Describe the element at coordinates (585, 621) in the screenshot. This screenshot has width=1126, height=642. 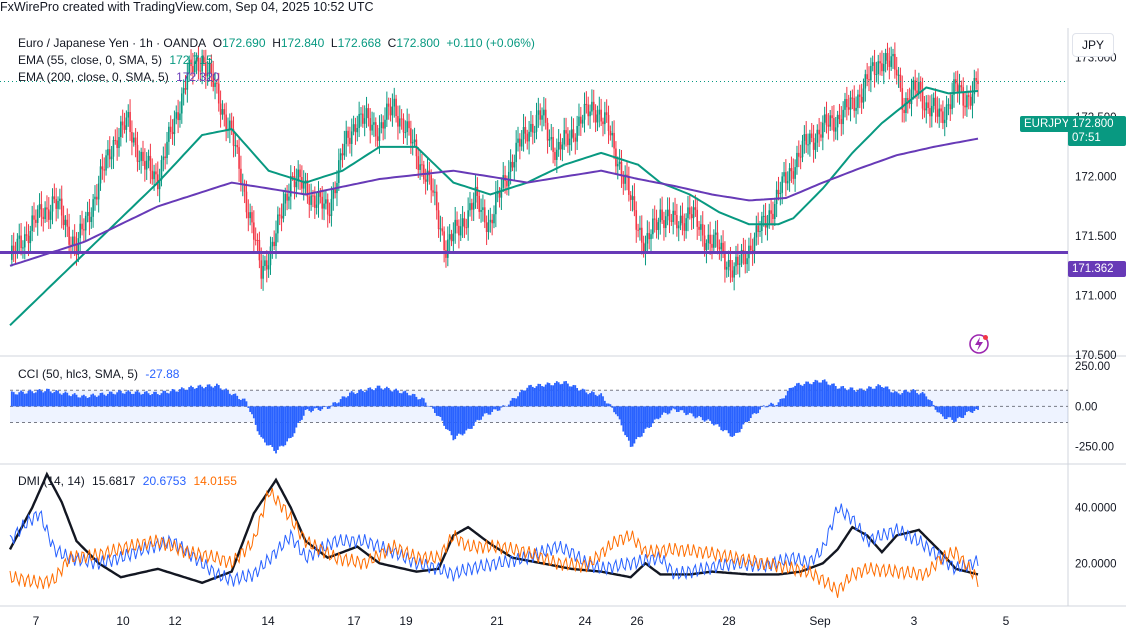
I see `time-tick: 24` at that location.